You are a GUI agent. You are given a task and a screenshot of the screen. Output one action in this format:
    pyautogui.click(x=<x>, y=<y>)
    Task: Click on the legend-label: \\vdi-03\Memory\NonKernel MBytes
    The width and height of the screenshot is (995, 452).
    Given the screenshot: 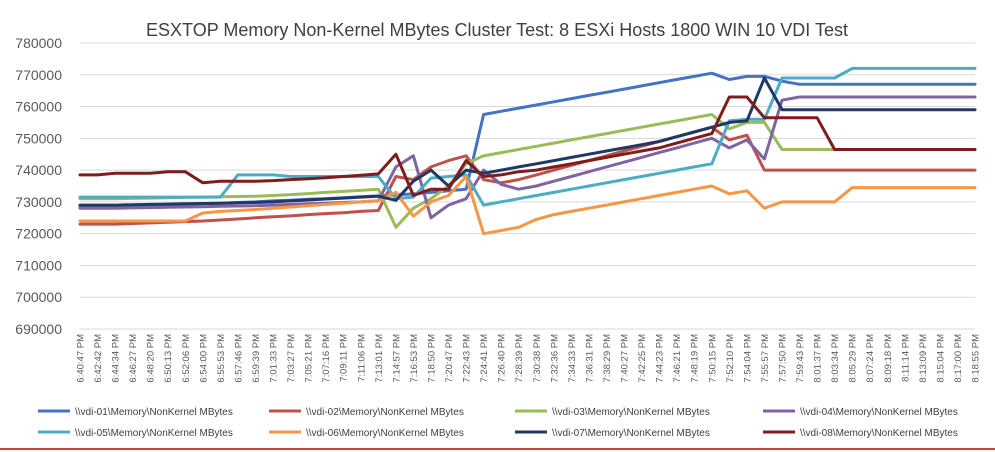 What is the action you would take?
    pyautogui.click(x=631, y=412)
    